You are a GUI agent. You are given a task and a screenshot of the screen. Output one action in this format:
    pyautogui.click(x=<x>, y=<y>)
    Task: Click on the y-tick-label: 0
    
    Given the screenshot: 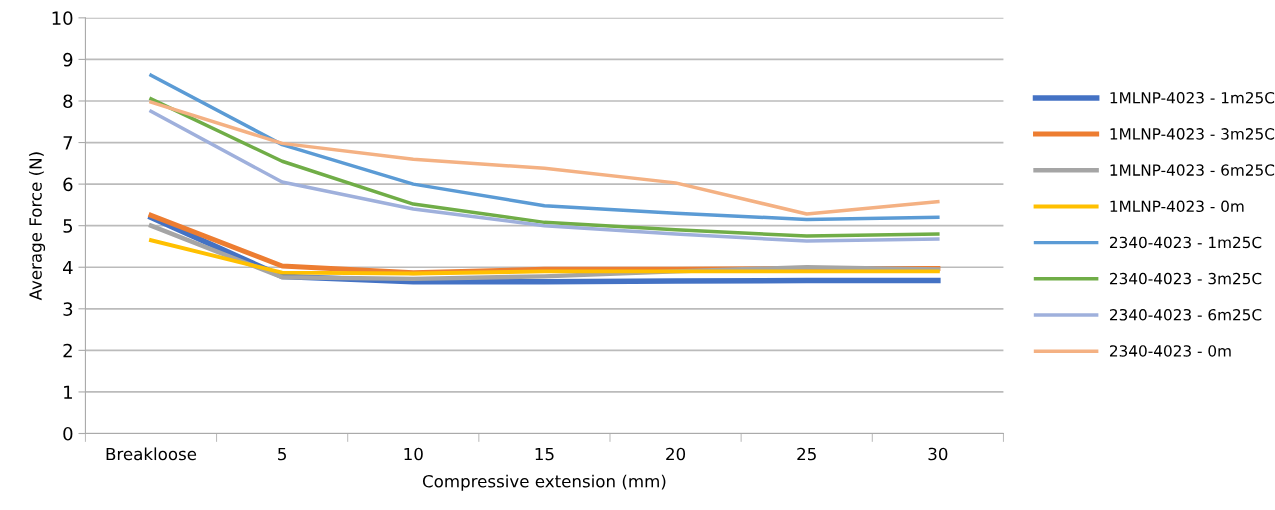 What is the action you would take?
    pyautogui.click(x=68, y=433)
    